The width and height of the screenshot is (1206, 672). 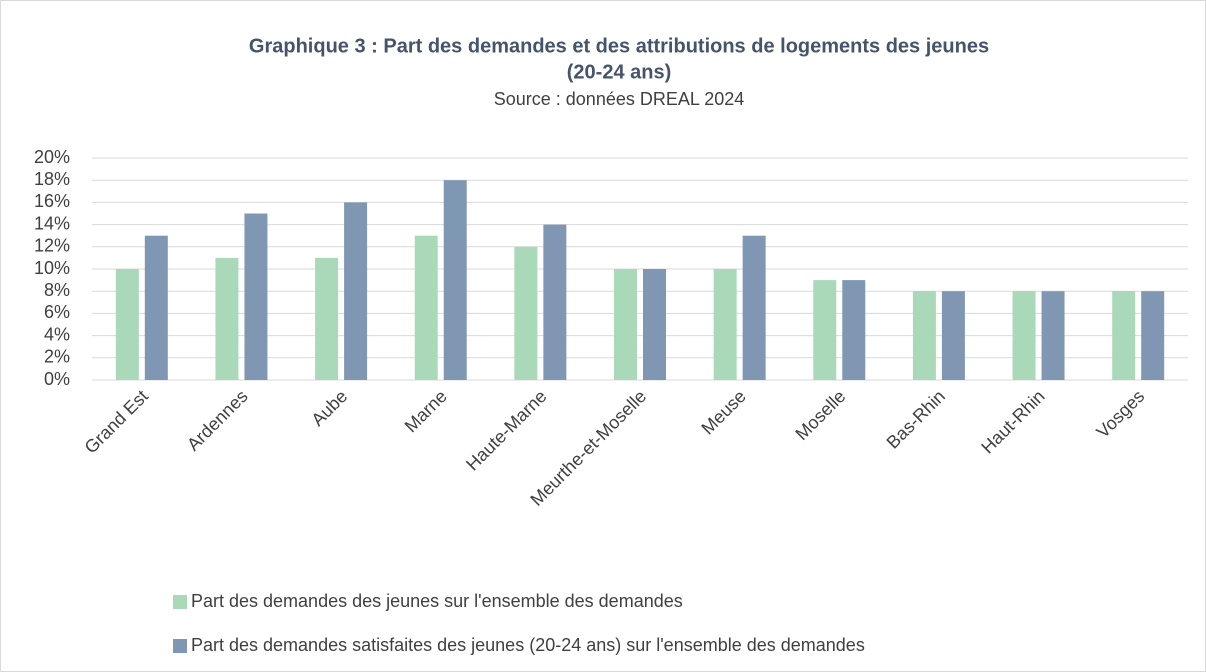 I want to click on y-tick-label: 14%, so click(x=52, y=223).